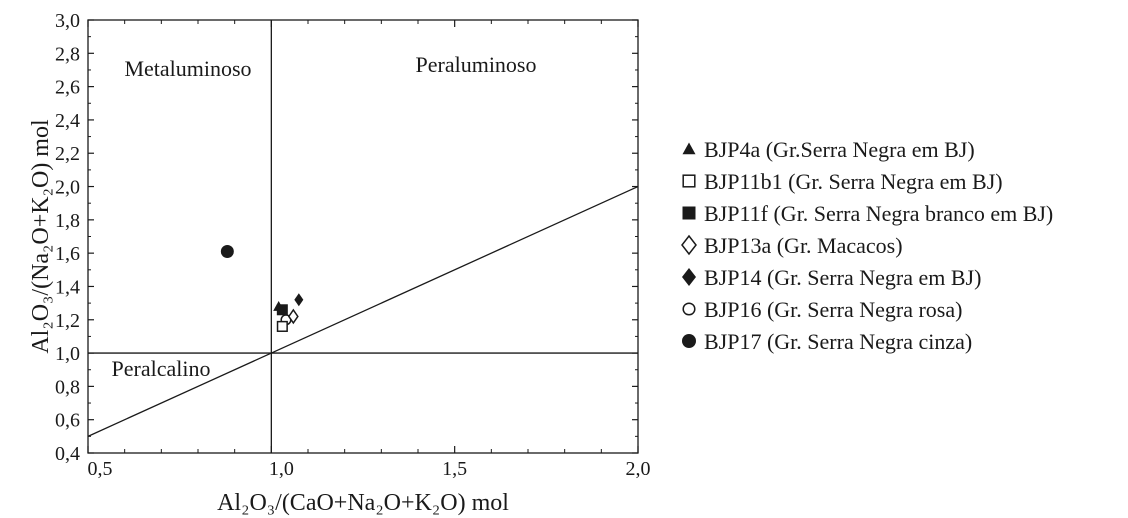 The height and width of the screenshot is (518, 1128). I want to click on data-point-square-open, so click(282, 326).